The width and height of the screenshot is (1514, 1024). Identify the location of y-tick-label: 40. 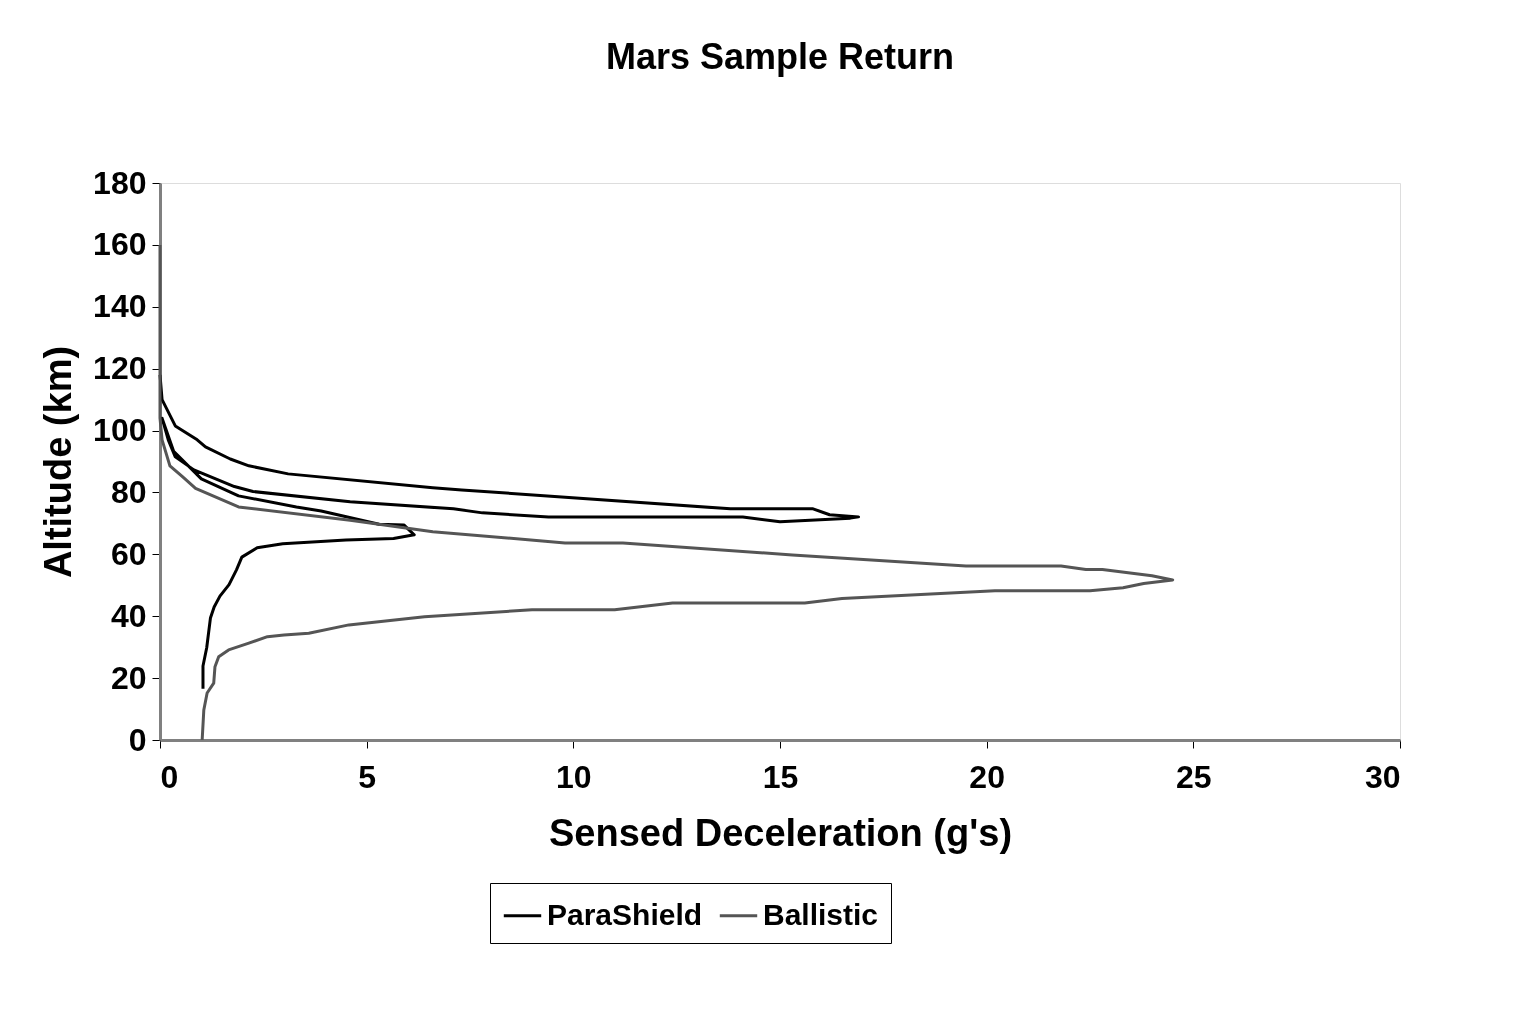
(128, 615).